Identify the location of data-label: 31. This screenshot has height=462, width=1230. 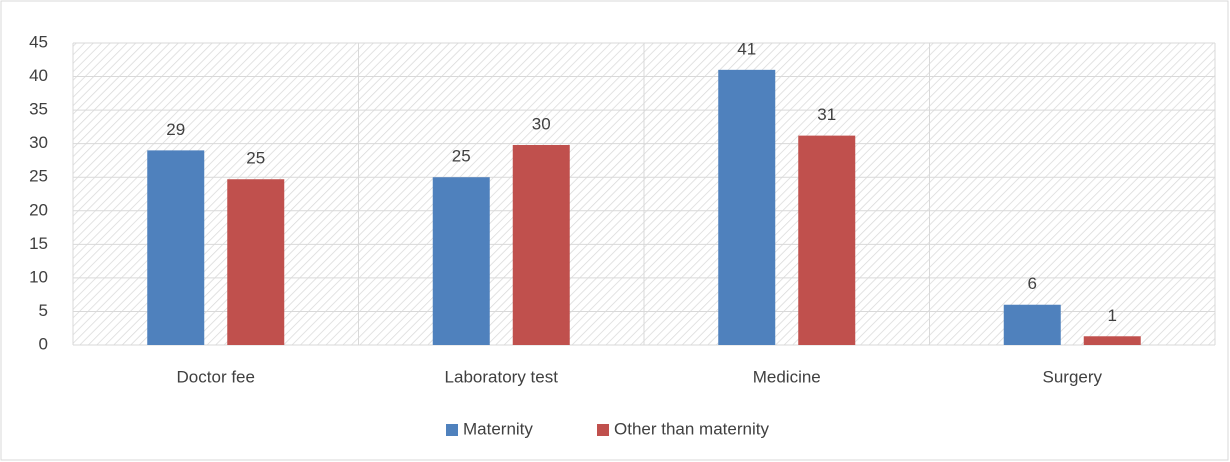
(826, 114).